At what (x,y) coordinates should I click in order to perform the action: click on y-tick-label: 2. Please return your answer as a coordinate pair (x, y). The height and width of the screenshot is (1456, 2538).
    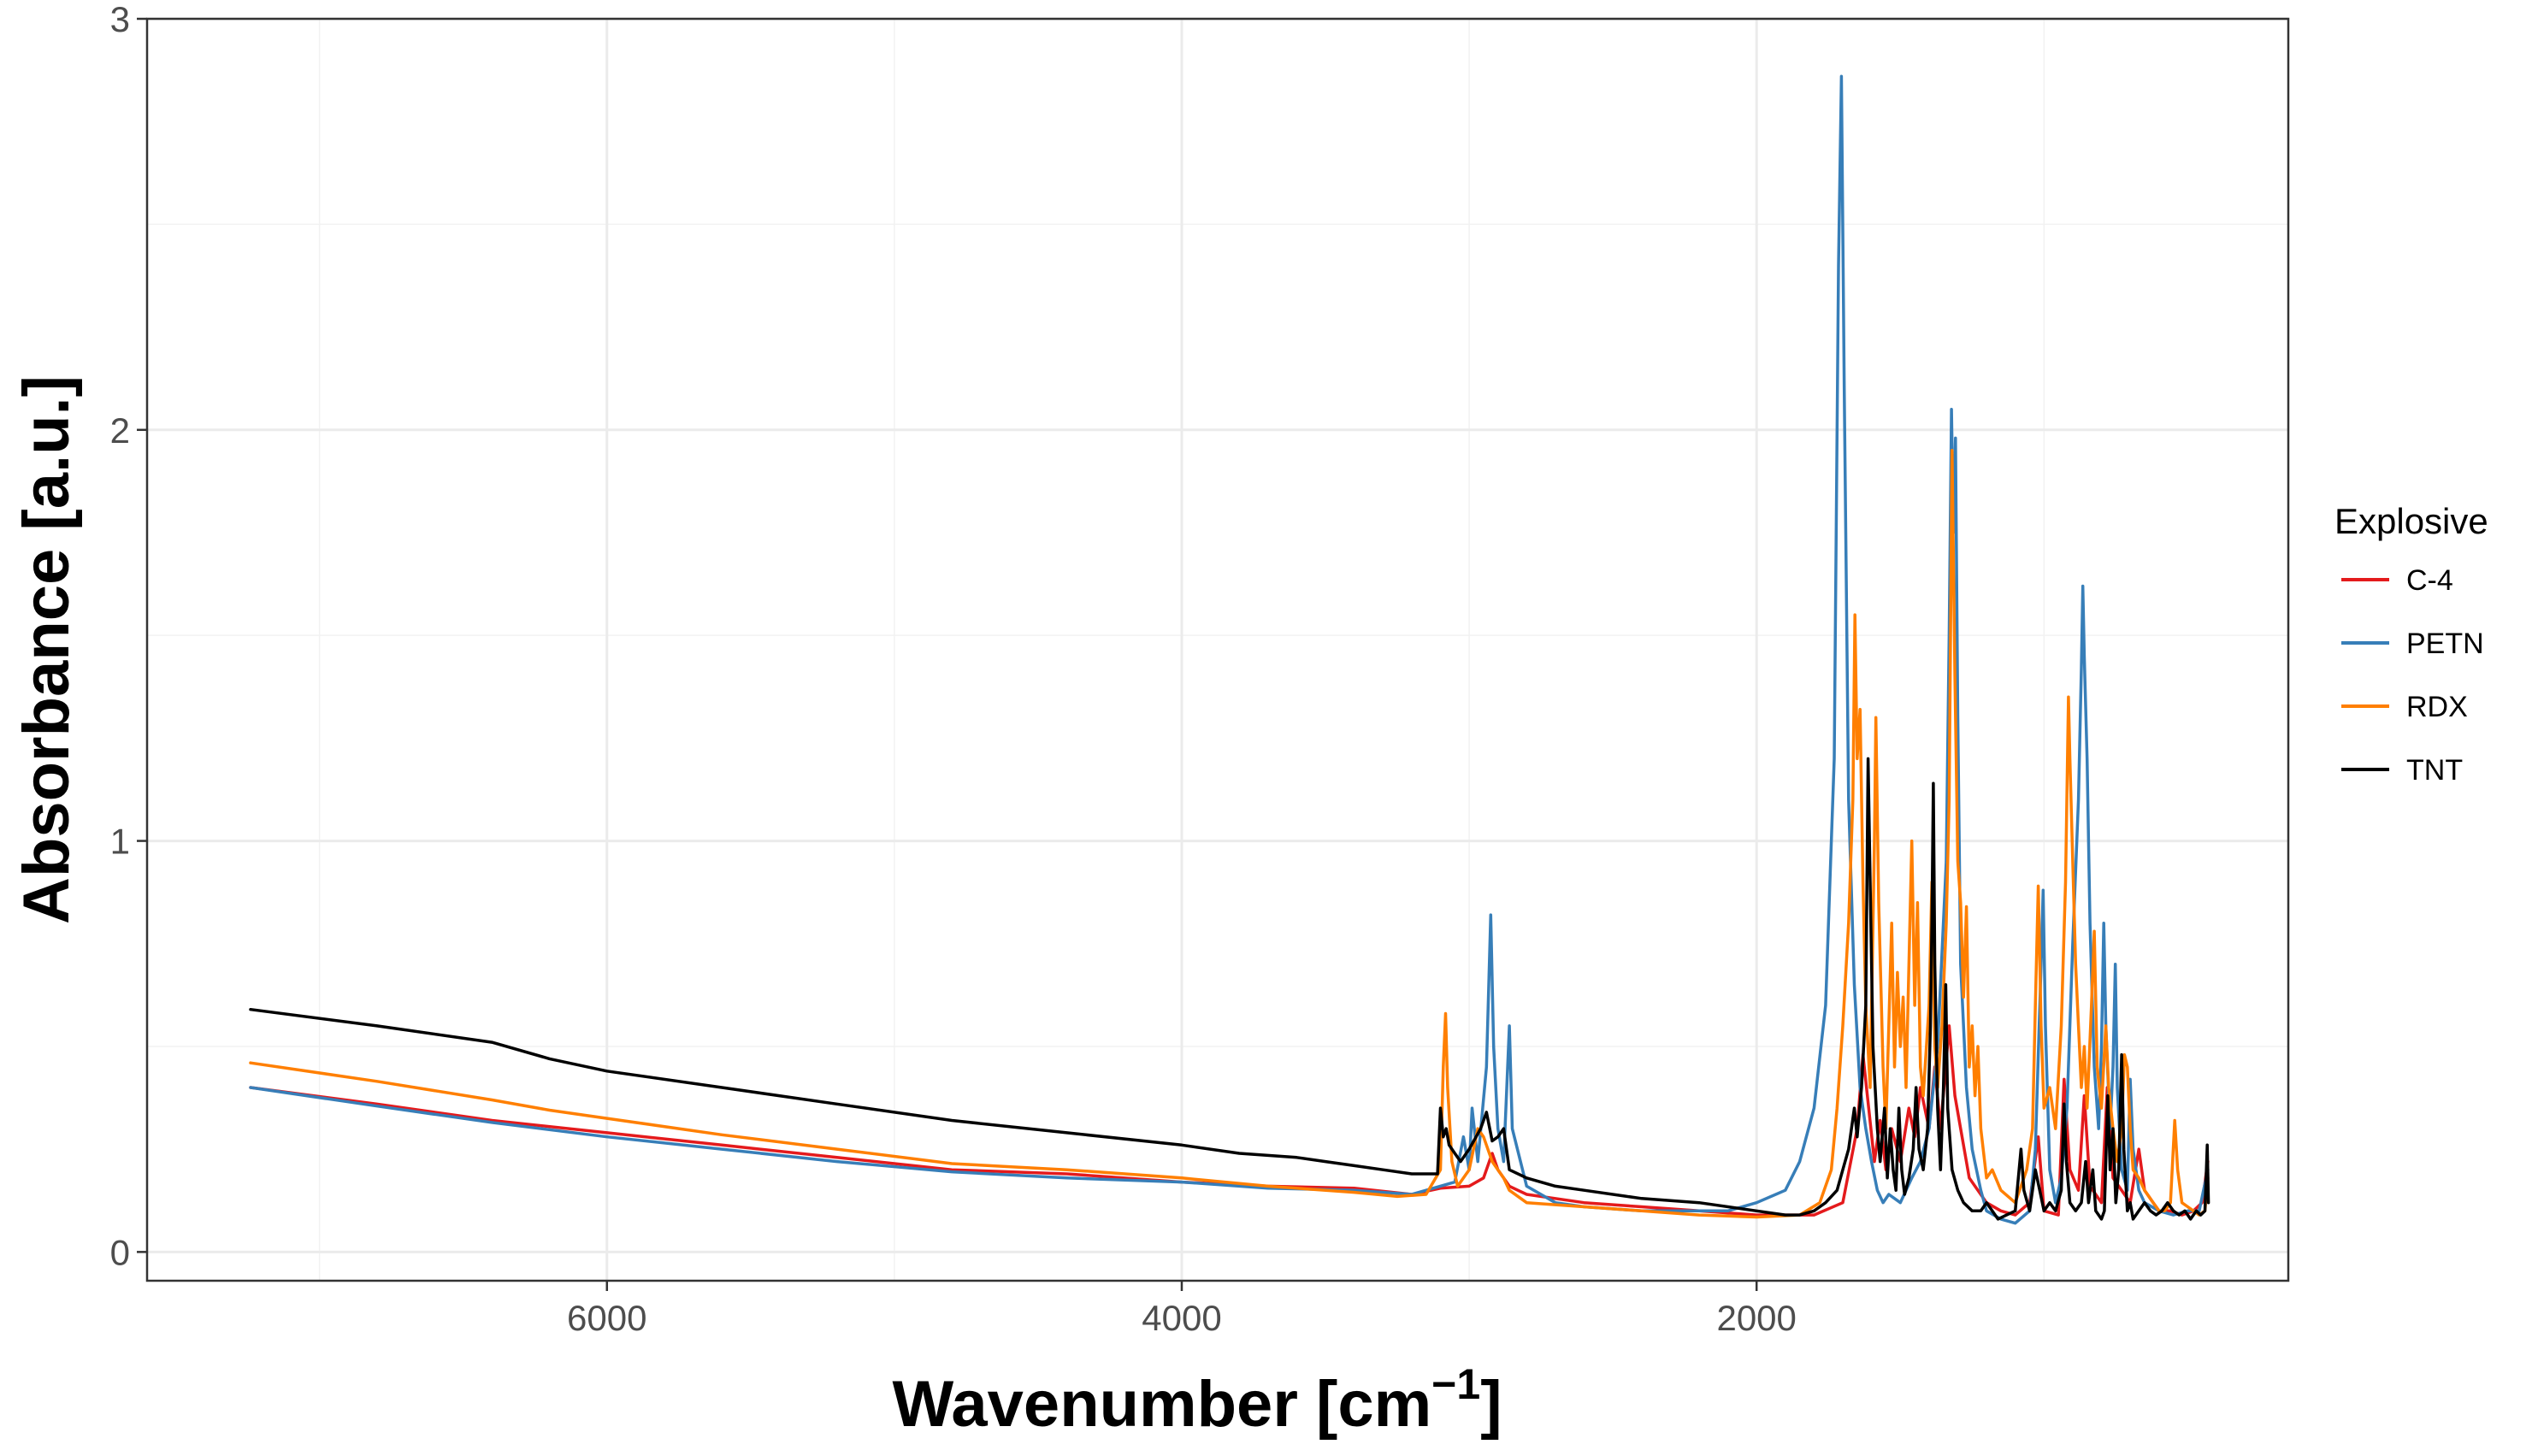
    Looking at the image, I should click on (120, 430).